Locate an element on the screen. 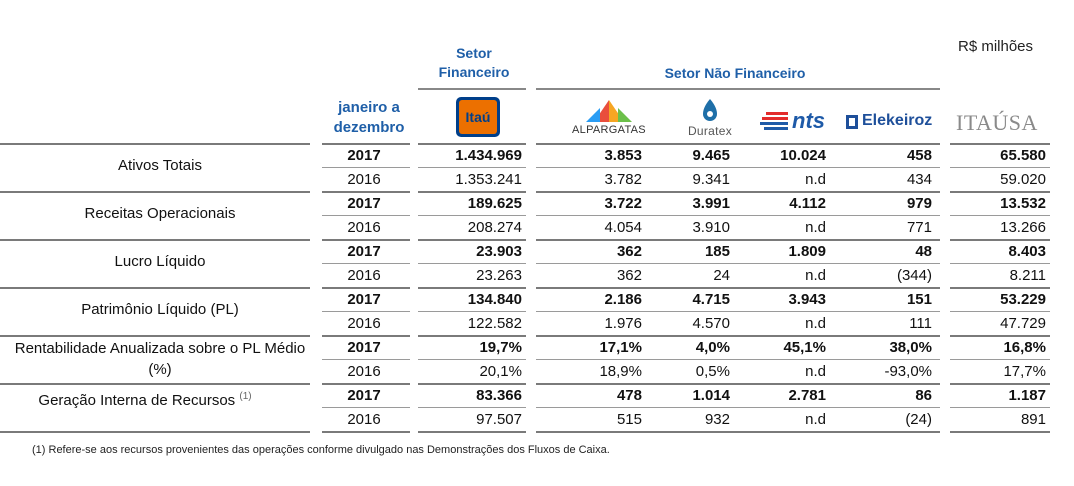 Image resolution: width=1074 pixels, height=486 pixels. value-cell-itausa: 53.229 is located at coordinates (1023, 299).